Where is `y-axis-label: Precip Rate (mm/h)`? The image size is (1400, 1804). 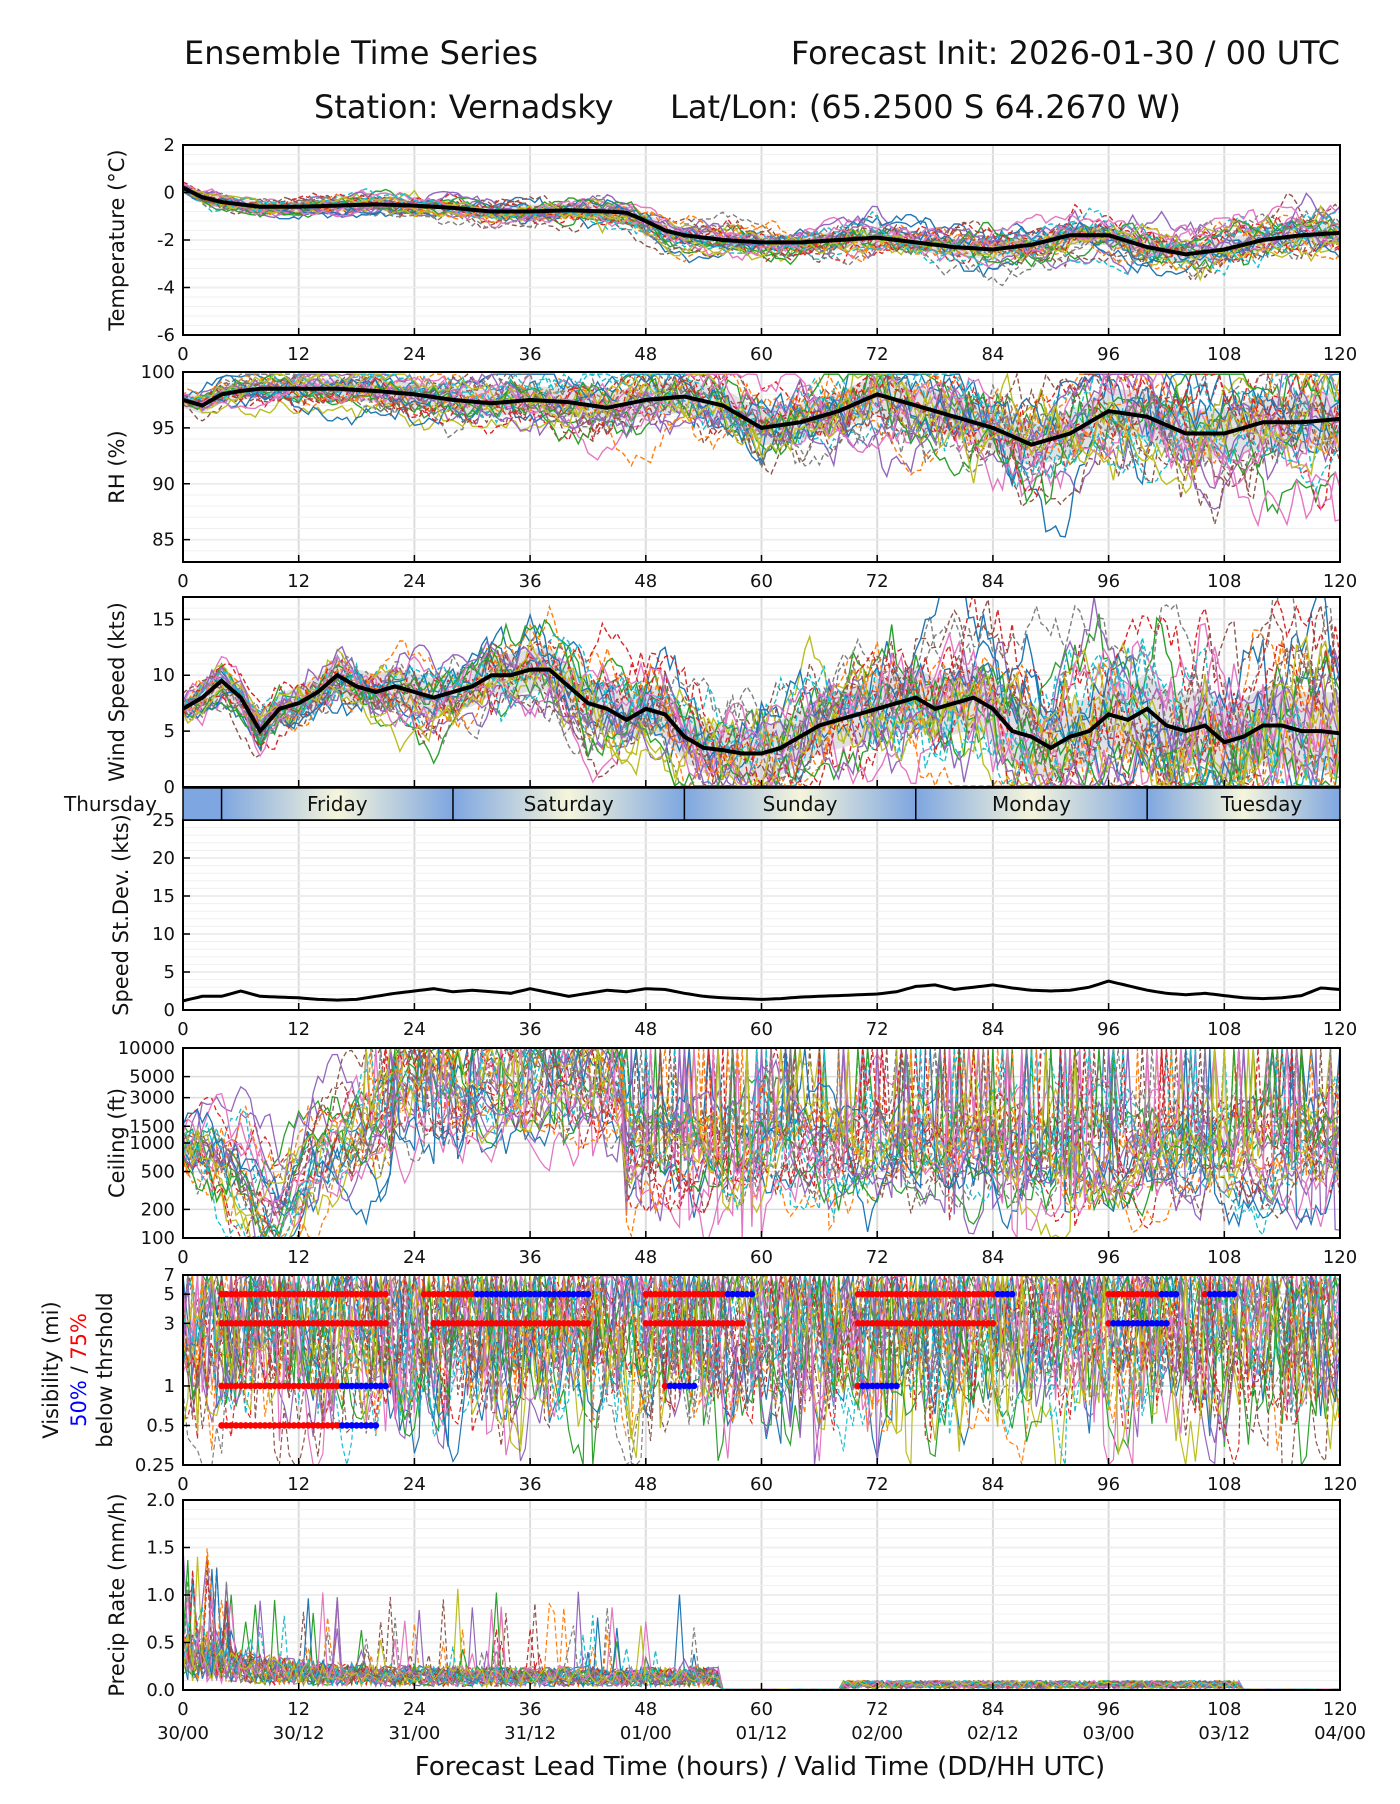
y-axis-label: Precip Rate (mm/h) is located at coordinates (117, 1594).